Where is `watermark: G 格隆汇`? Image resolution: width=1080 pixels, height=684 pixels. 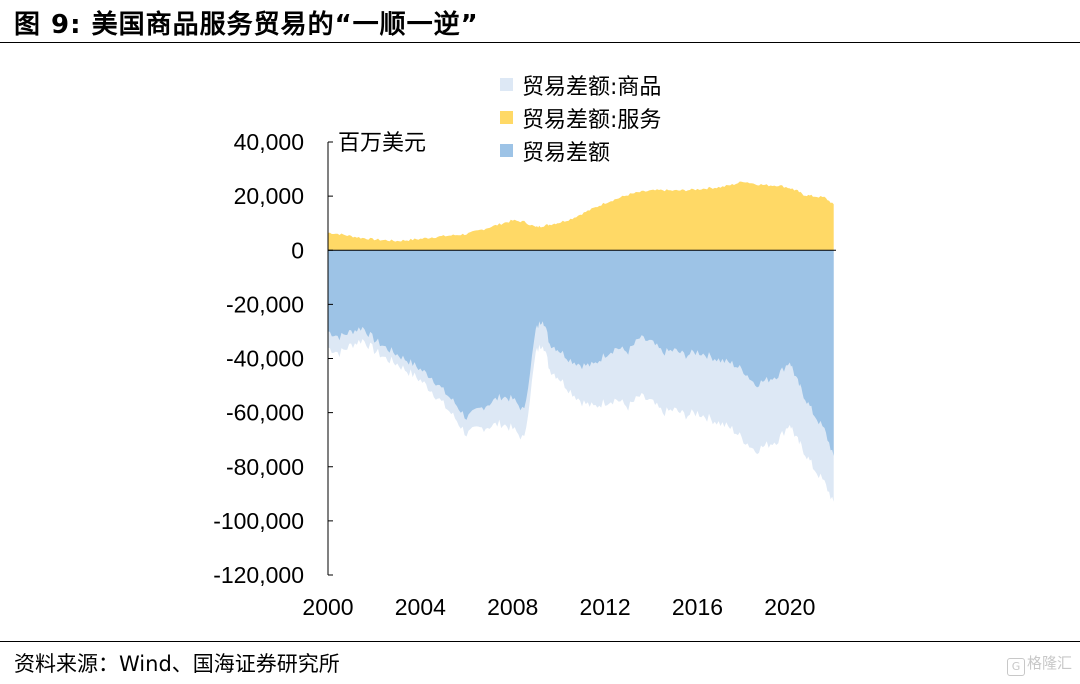
watermark: G 格隆汇 is located at coordinates (1039, 664).